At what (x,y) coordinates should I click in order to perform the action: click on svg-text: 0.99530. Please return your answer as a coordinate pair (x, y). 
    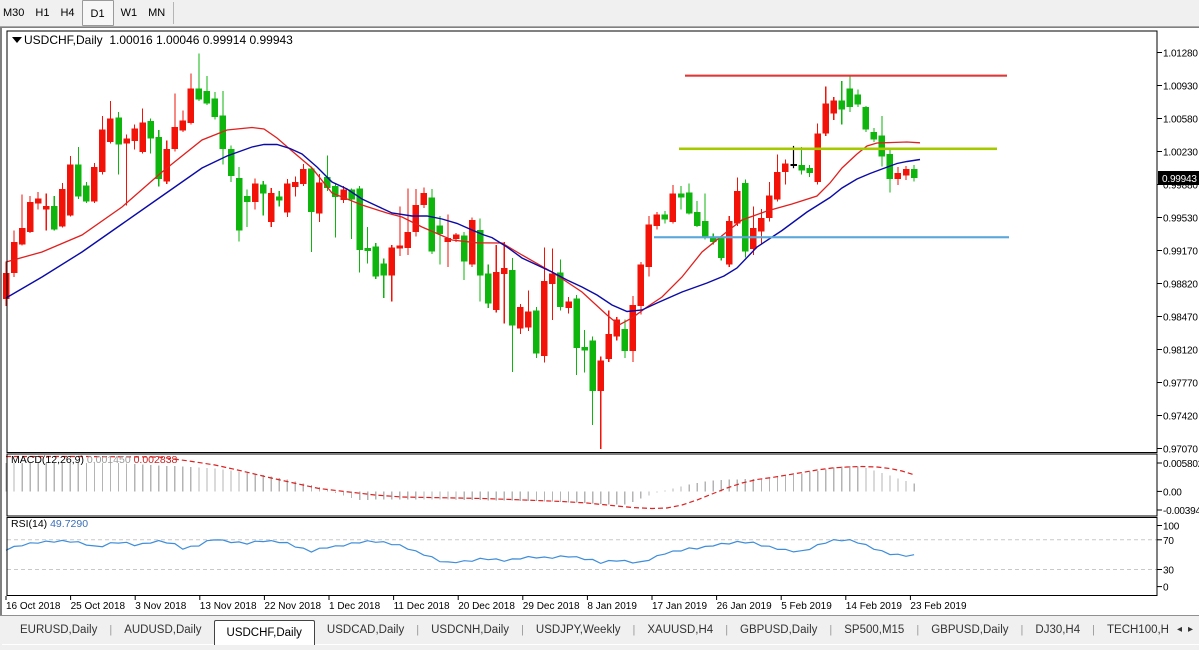
    Looking at the image, I should click on (1180, 219).